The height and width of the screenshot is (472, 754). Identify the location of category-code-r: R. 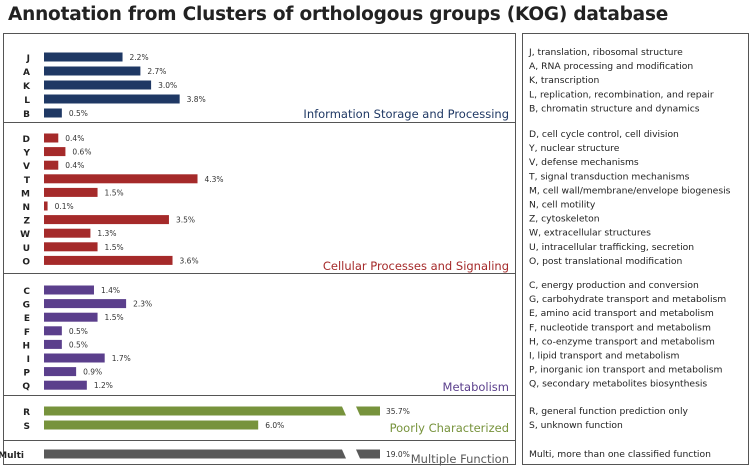
(26, 413).